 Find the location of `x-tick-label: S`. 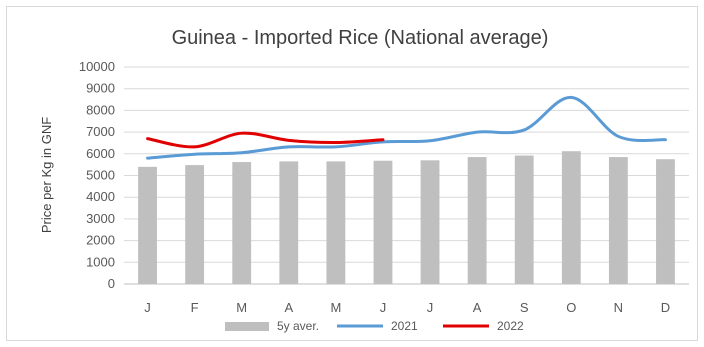

x-tick-label: S is located at coordinates (524, 307).